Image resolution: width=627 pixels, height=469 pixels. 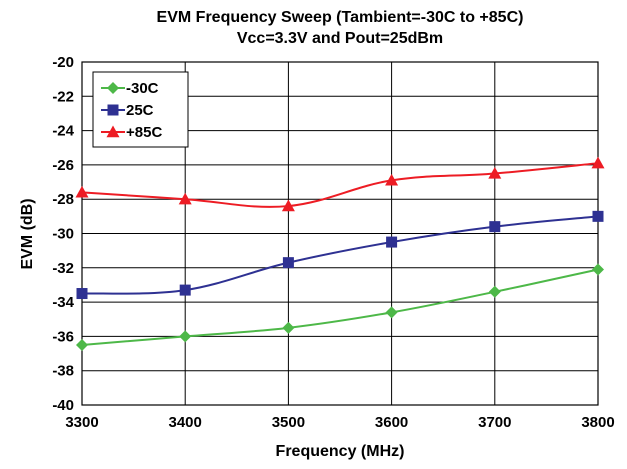 What do you see at coordinates (340, 38) in the screenshot?
I see `chart-subtitle: Vcc=3.3V and Pout=25dBm` at bounding box center [340, 38].